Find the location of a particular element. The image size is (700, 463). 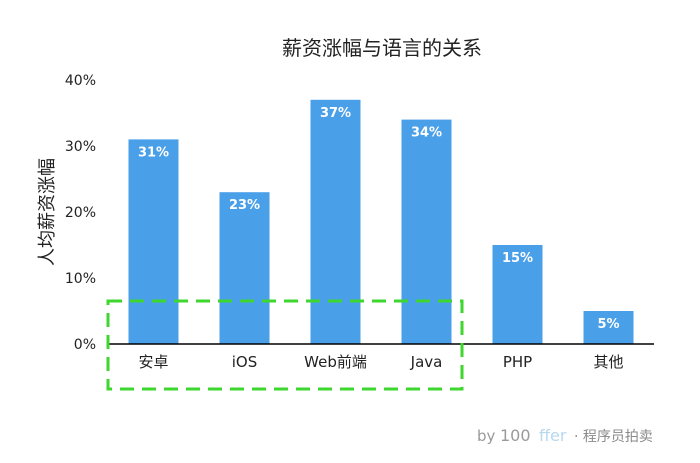

bar-data-label: 15% is located at coordinates (517, 258).